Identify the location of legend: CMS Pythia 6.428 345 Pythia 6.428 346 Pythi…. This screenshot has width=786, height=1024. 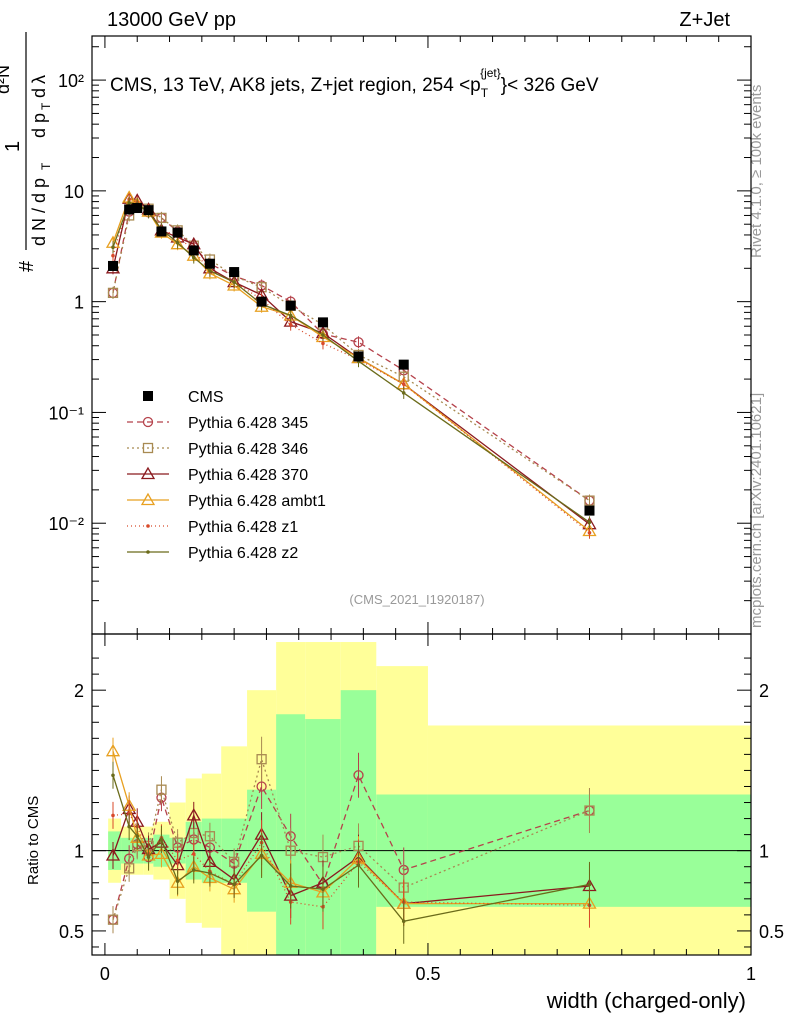
(226, 475).